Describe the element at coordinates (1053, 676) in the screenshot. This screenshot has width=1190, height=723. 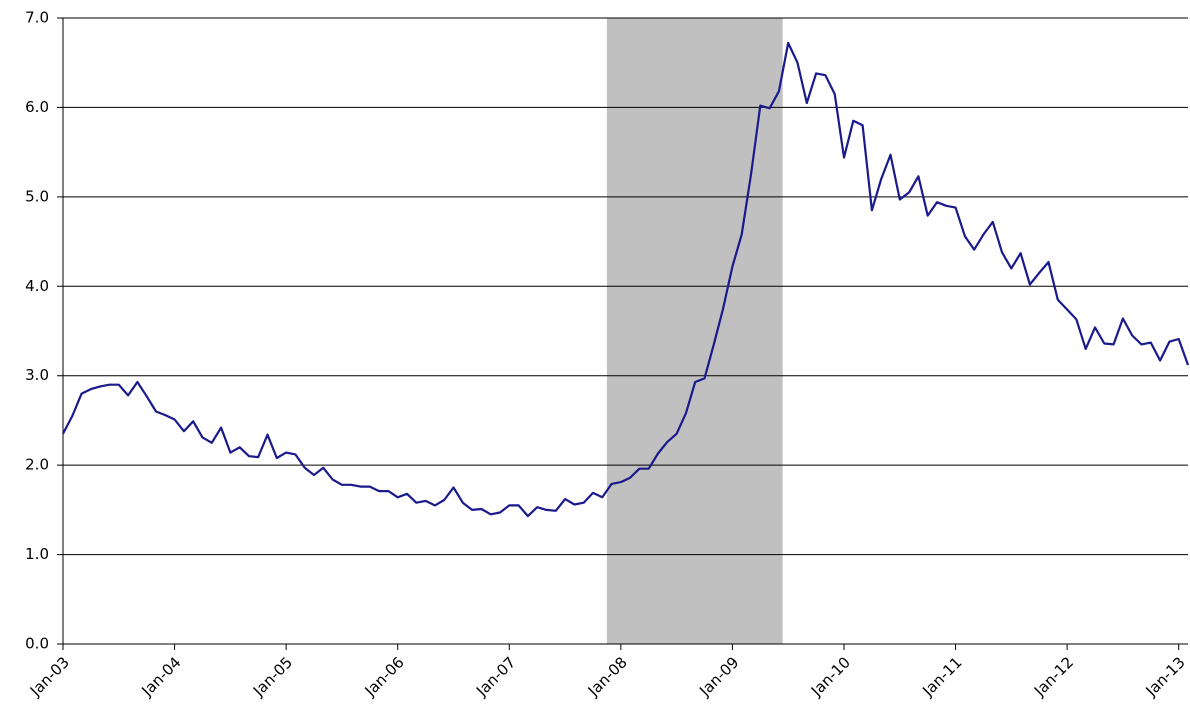
I see `x-tick-label: Jan-12` at that location.